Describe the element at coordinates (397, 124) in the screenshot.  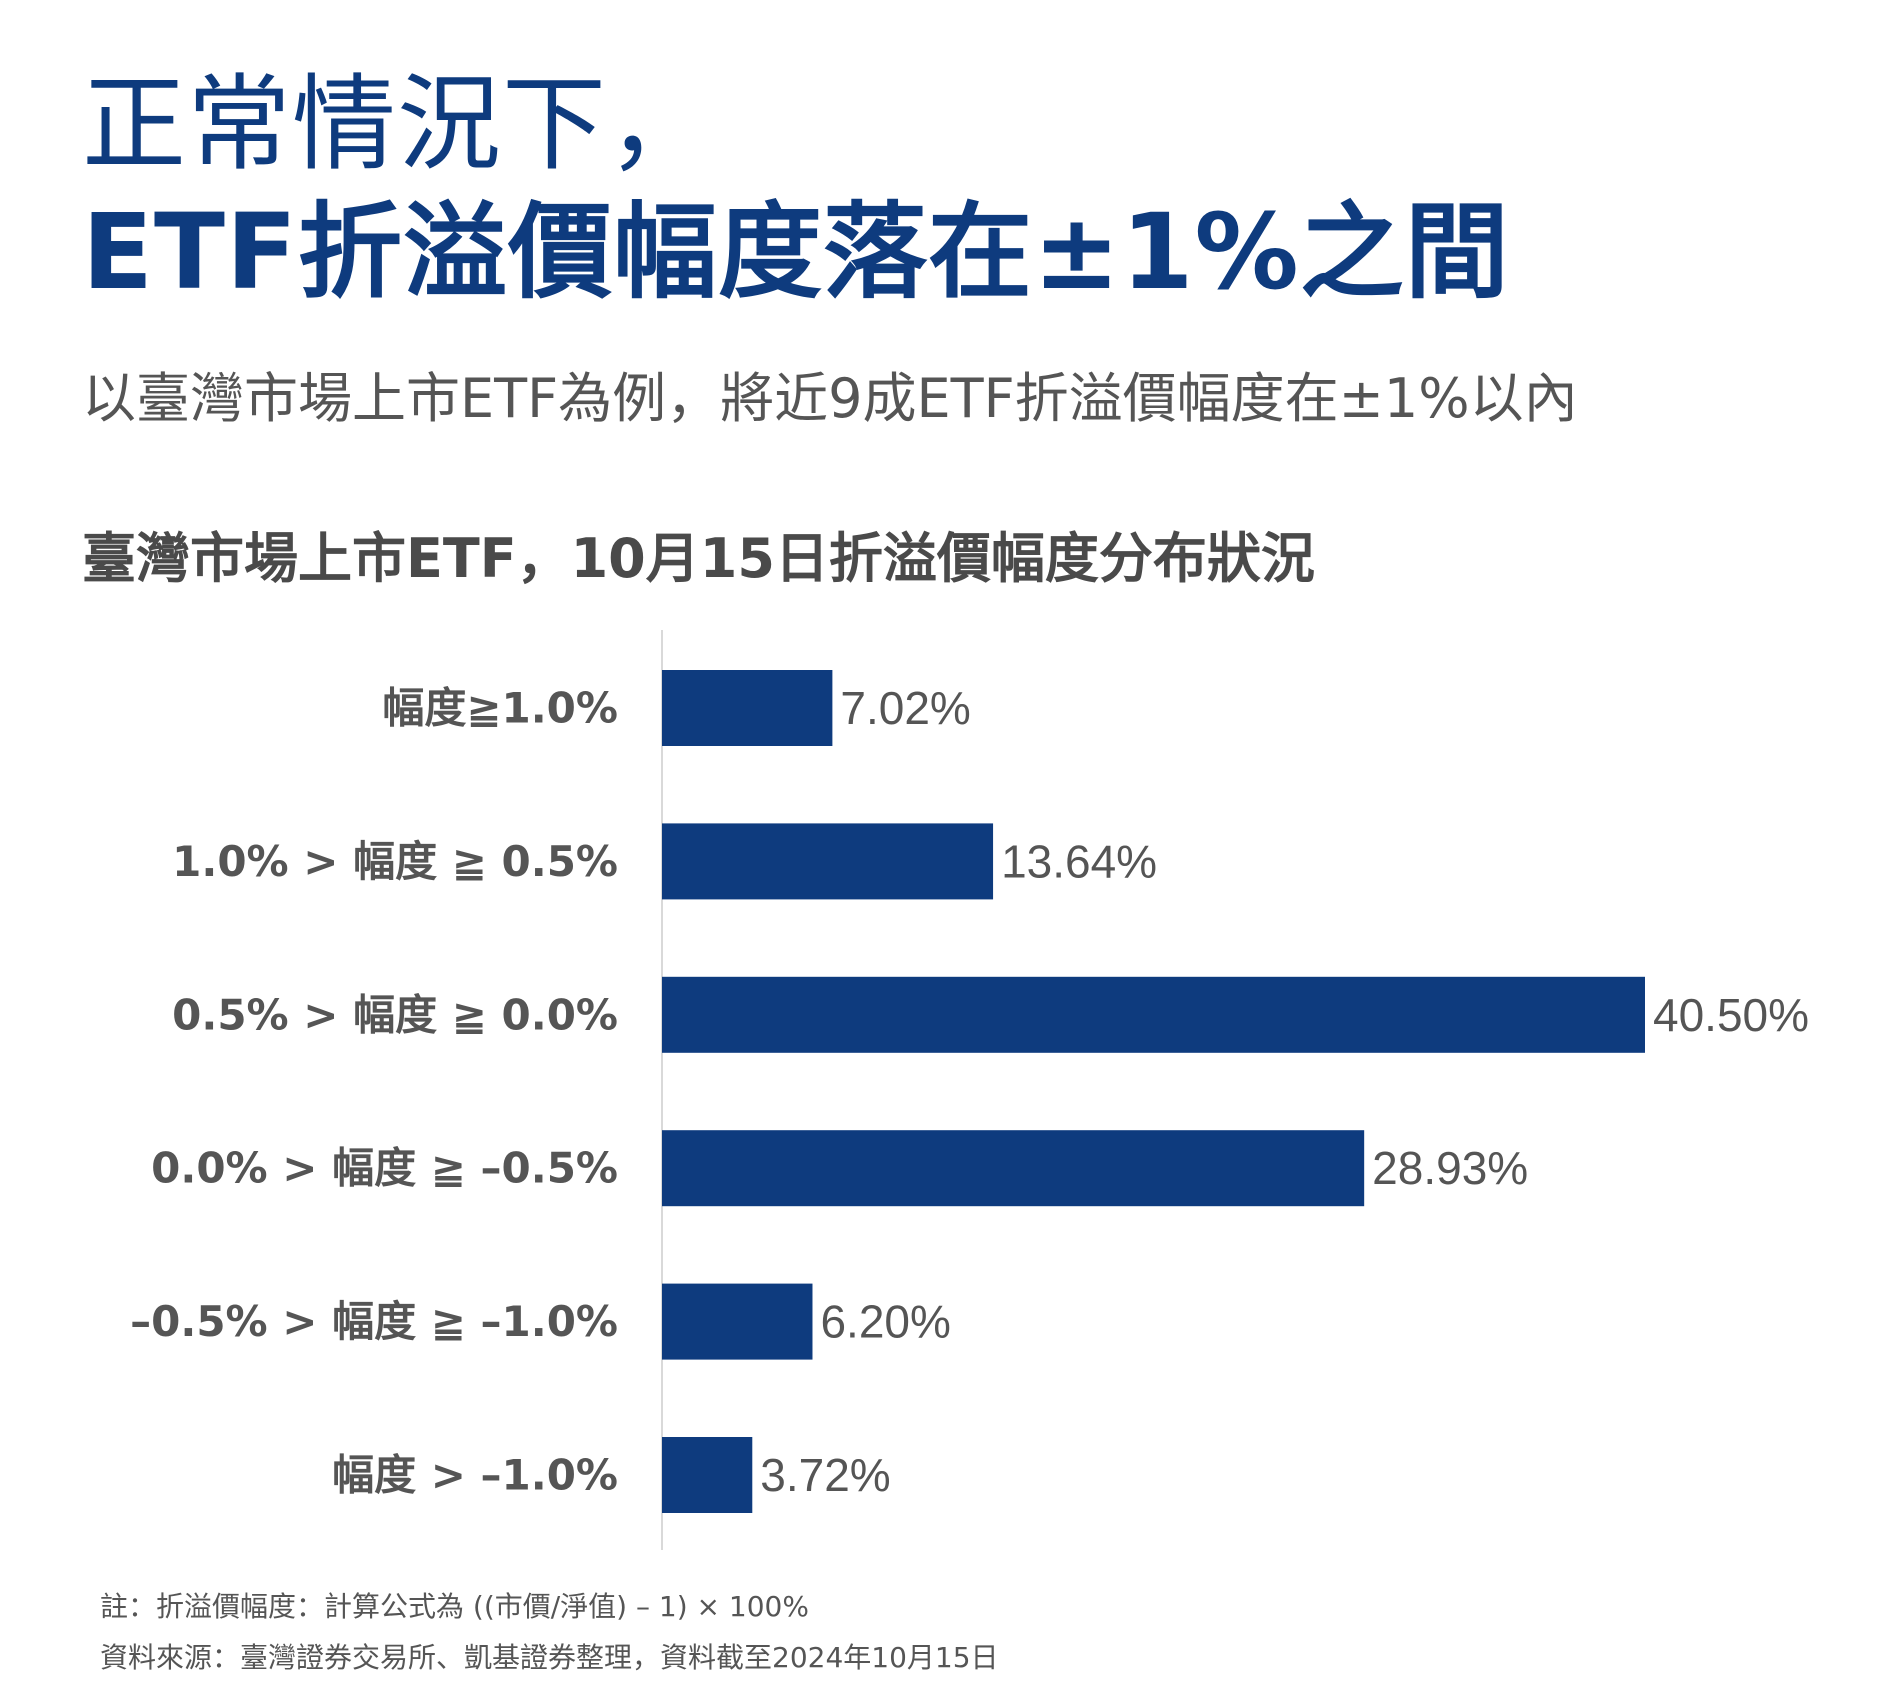
I see `page-title-line1: 正常情況下，` at that location.